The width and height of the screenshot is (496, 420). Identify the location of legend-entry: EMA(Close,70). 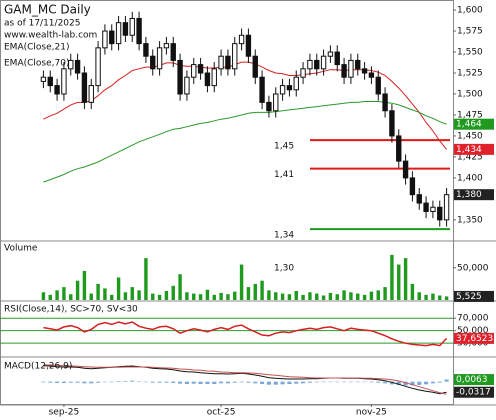
(36, 64).